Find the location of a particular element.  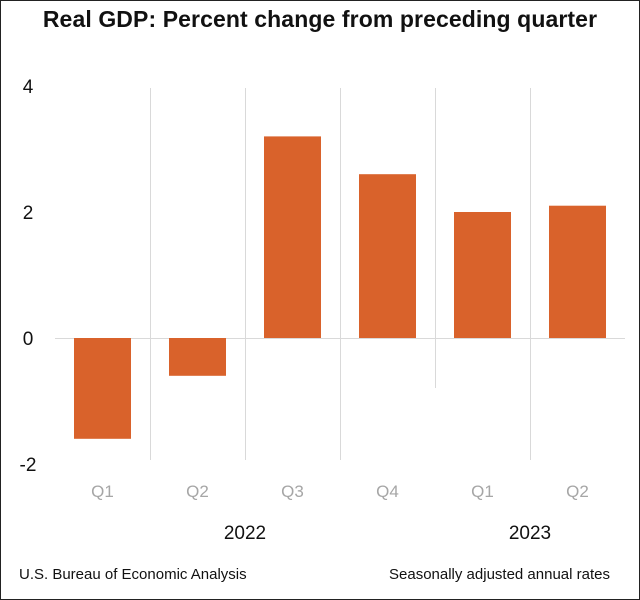

y-tick-label: 2 is located at coordinates (28, 213).